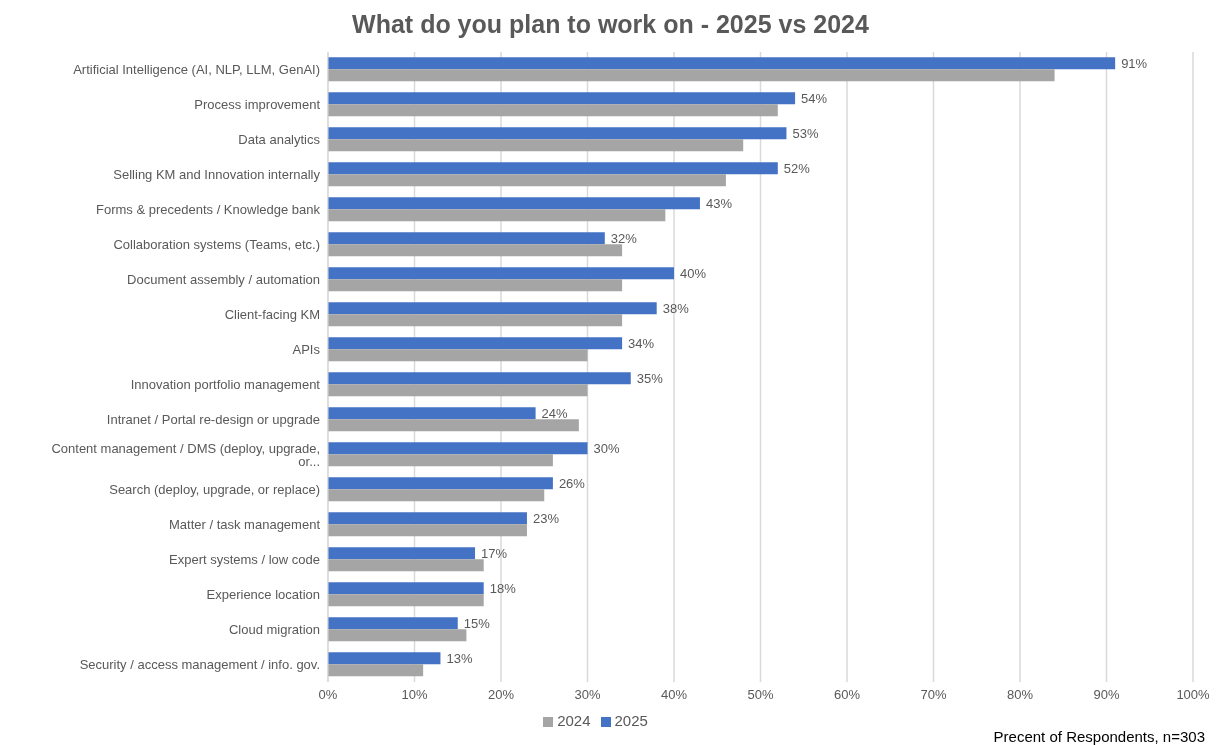 The height and width of the screenshot is (745, 1221). I want to click on data-label: 35%, so click(650, 378).